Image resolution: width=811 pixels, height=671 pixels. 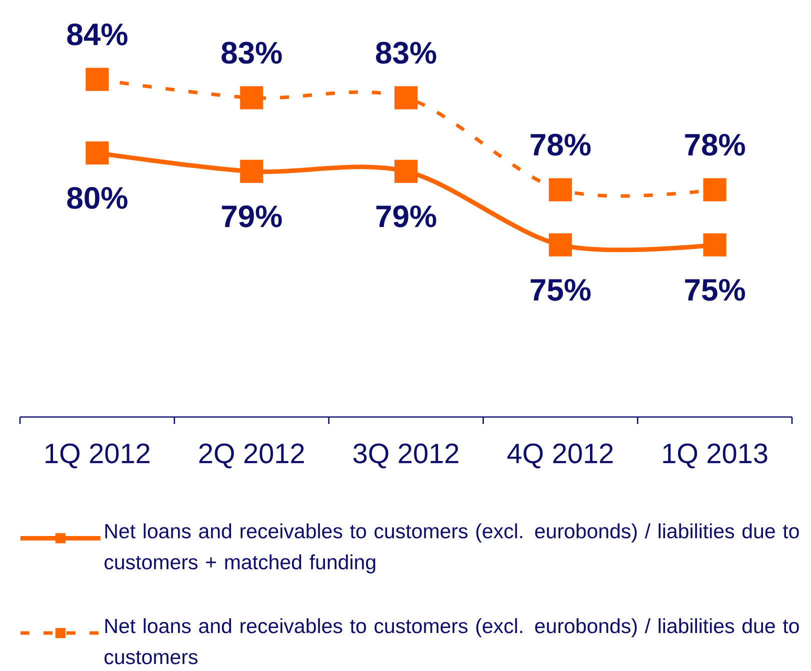 I want to click on x-tick-label: 1Q 2012, so click(x=98, y=456).